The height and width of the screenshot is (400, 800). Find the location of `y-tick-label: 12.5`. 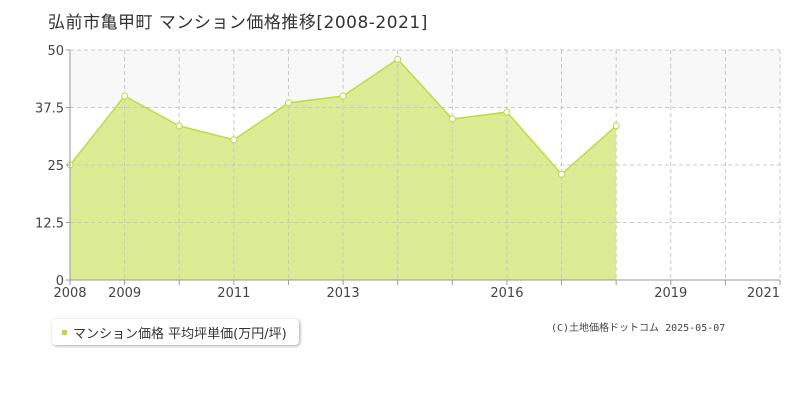

y-tick-label: 12.5 is located at coordinates (49, 224).